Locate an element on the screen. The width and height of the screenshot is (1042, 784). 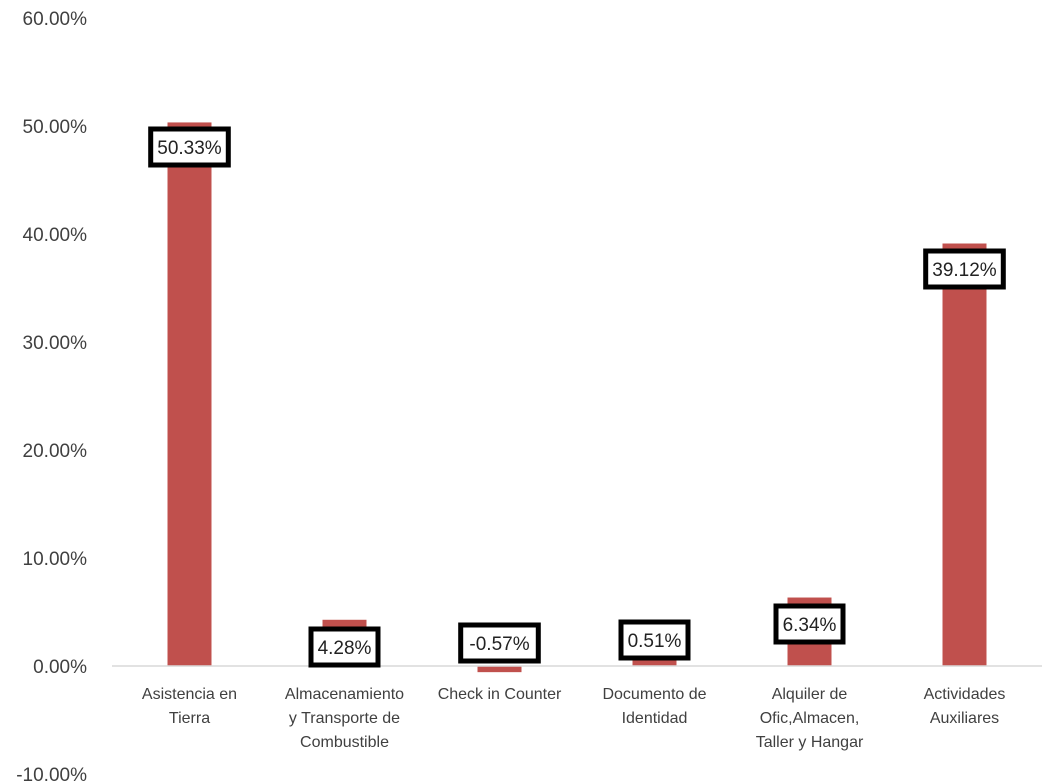
y-tick-label: 40.00% is located at coordinates (55, 235).